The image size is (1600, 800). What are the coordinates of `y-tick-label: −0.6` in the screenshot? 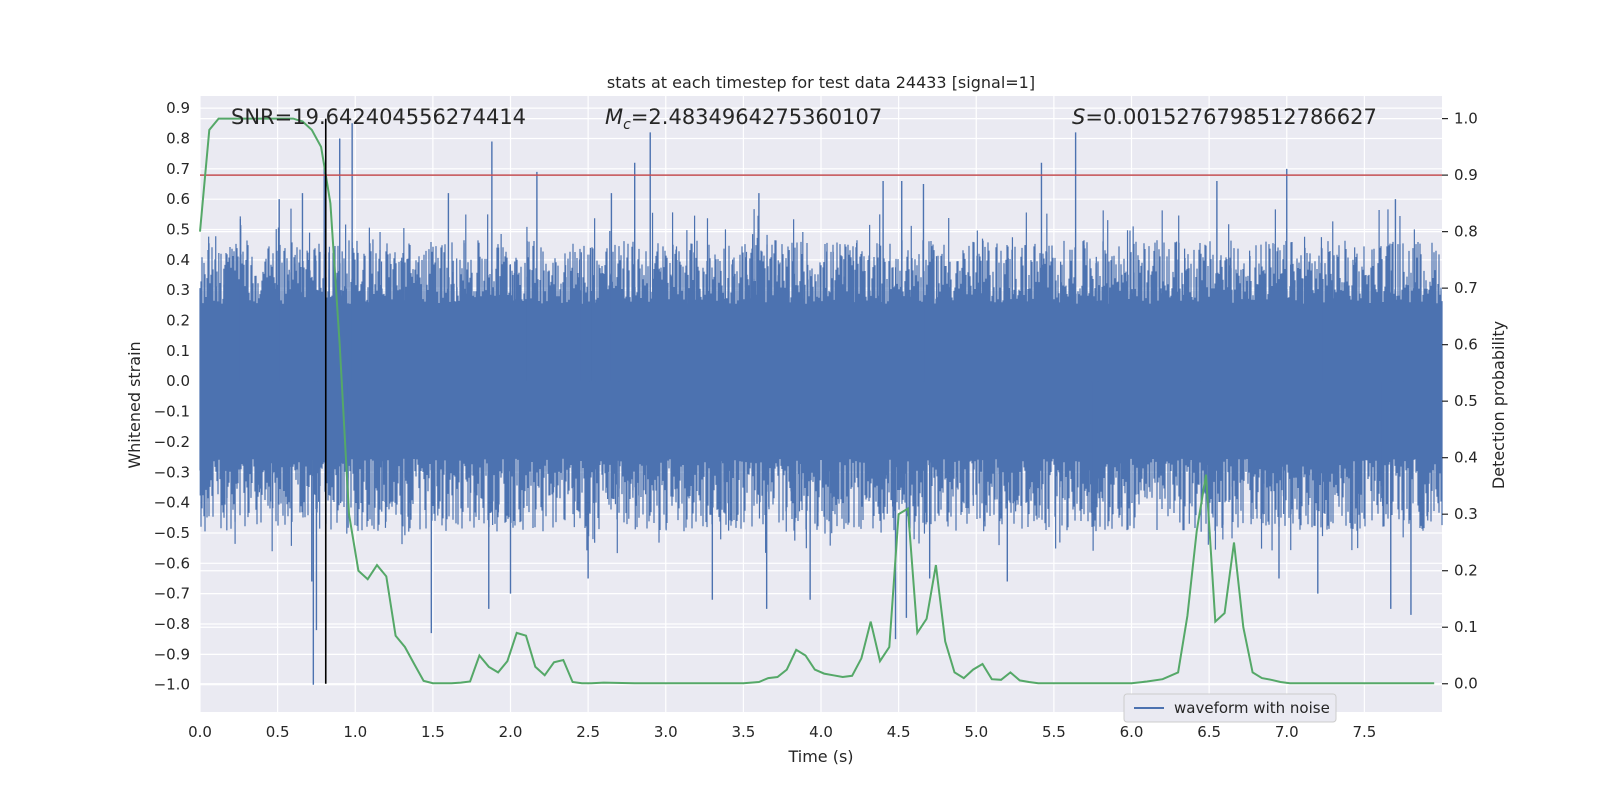 It's located at (172, 563).